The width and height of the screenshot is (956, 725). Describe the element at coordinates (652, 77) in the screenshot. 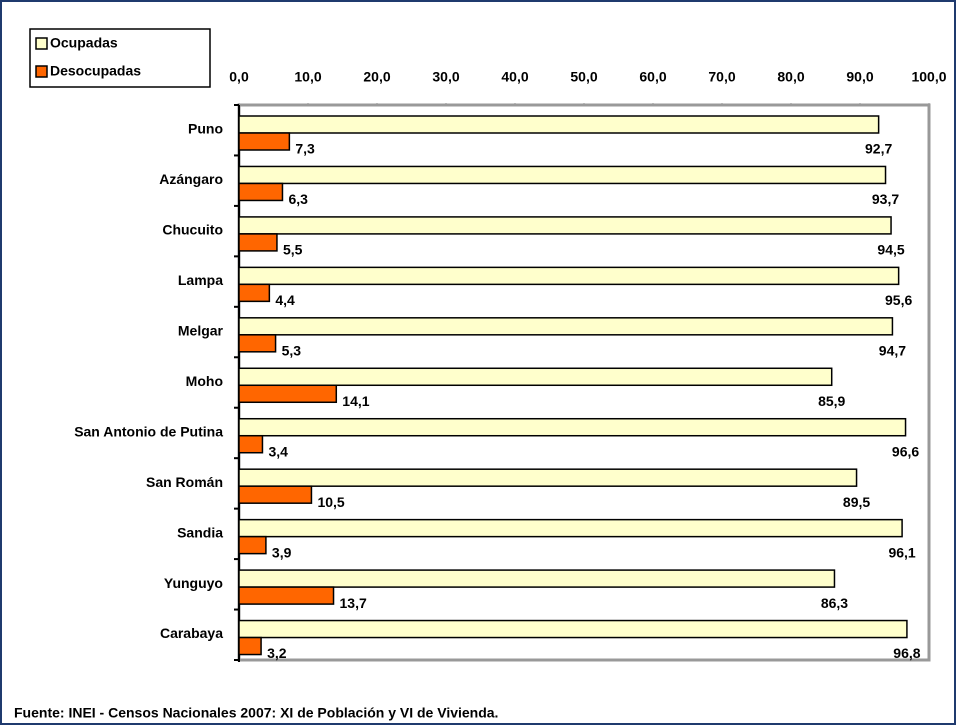

I see `x-tick-label: 60,0` at that location.